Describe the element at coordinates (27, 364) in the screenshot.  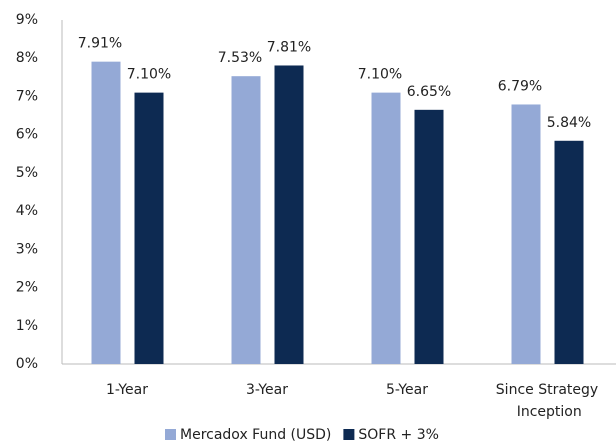
I see `y-tick-label: 0%` at that location.